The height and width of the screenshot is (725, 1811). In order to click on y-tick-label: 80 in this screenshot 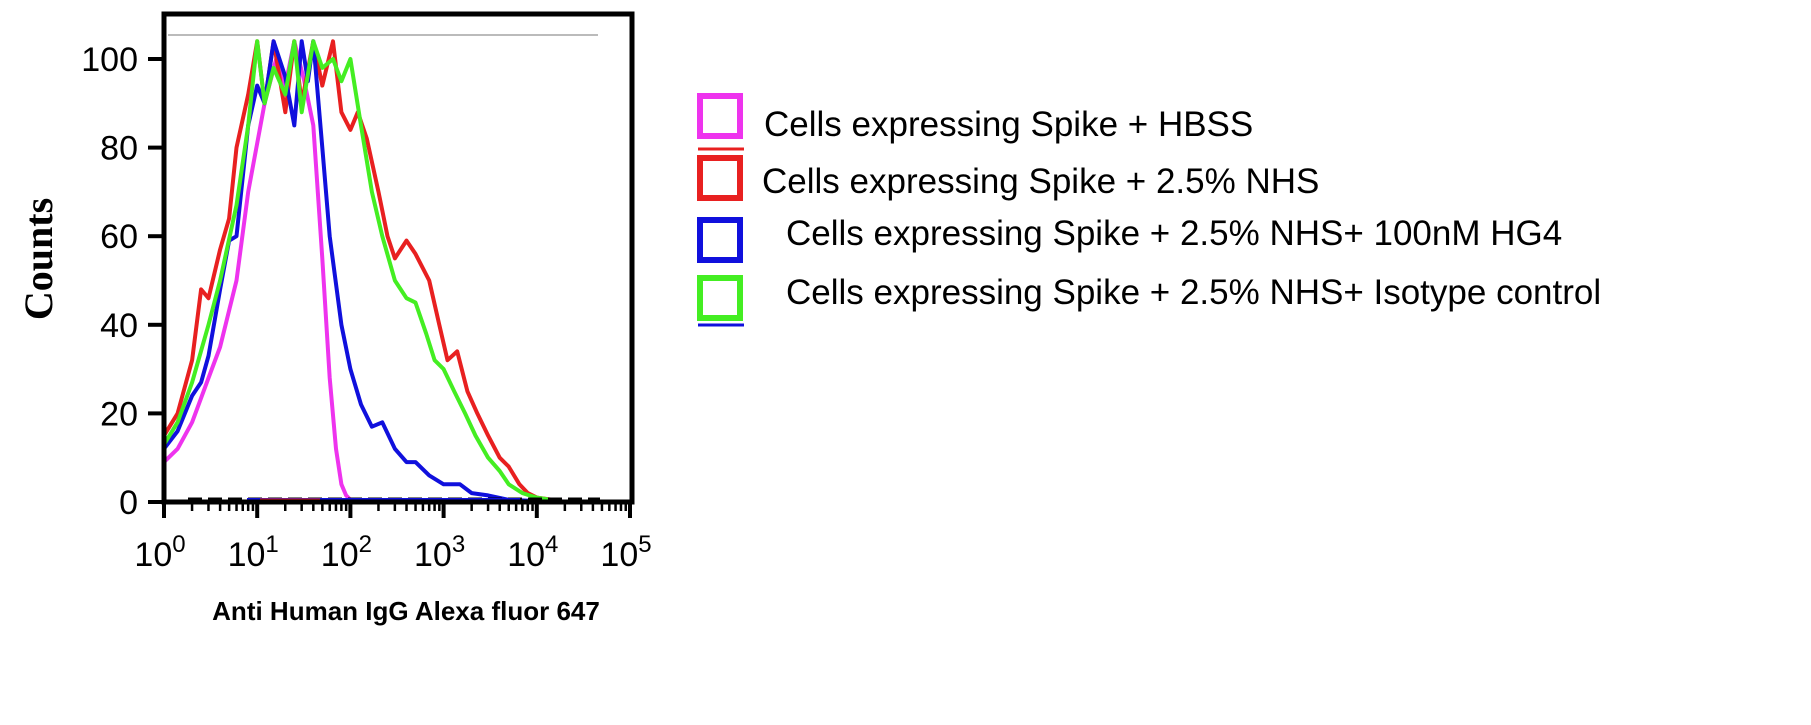, I will do `click(119, 149)`.